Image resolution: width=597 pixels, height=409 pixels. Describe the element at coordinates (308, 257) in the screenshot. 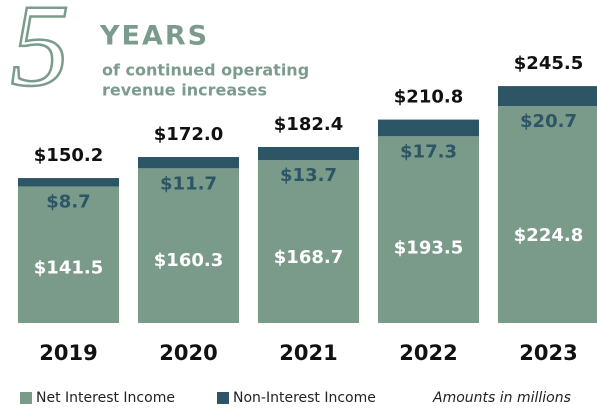

I see `value-label: $168.7` at that location.